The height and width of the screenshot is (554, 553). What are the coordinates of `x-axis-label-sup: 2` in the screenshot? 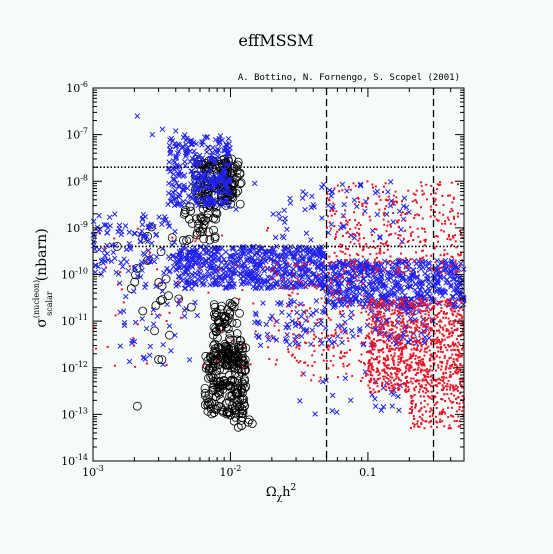 It's located at (293, 488).